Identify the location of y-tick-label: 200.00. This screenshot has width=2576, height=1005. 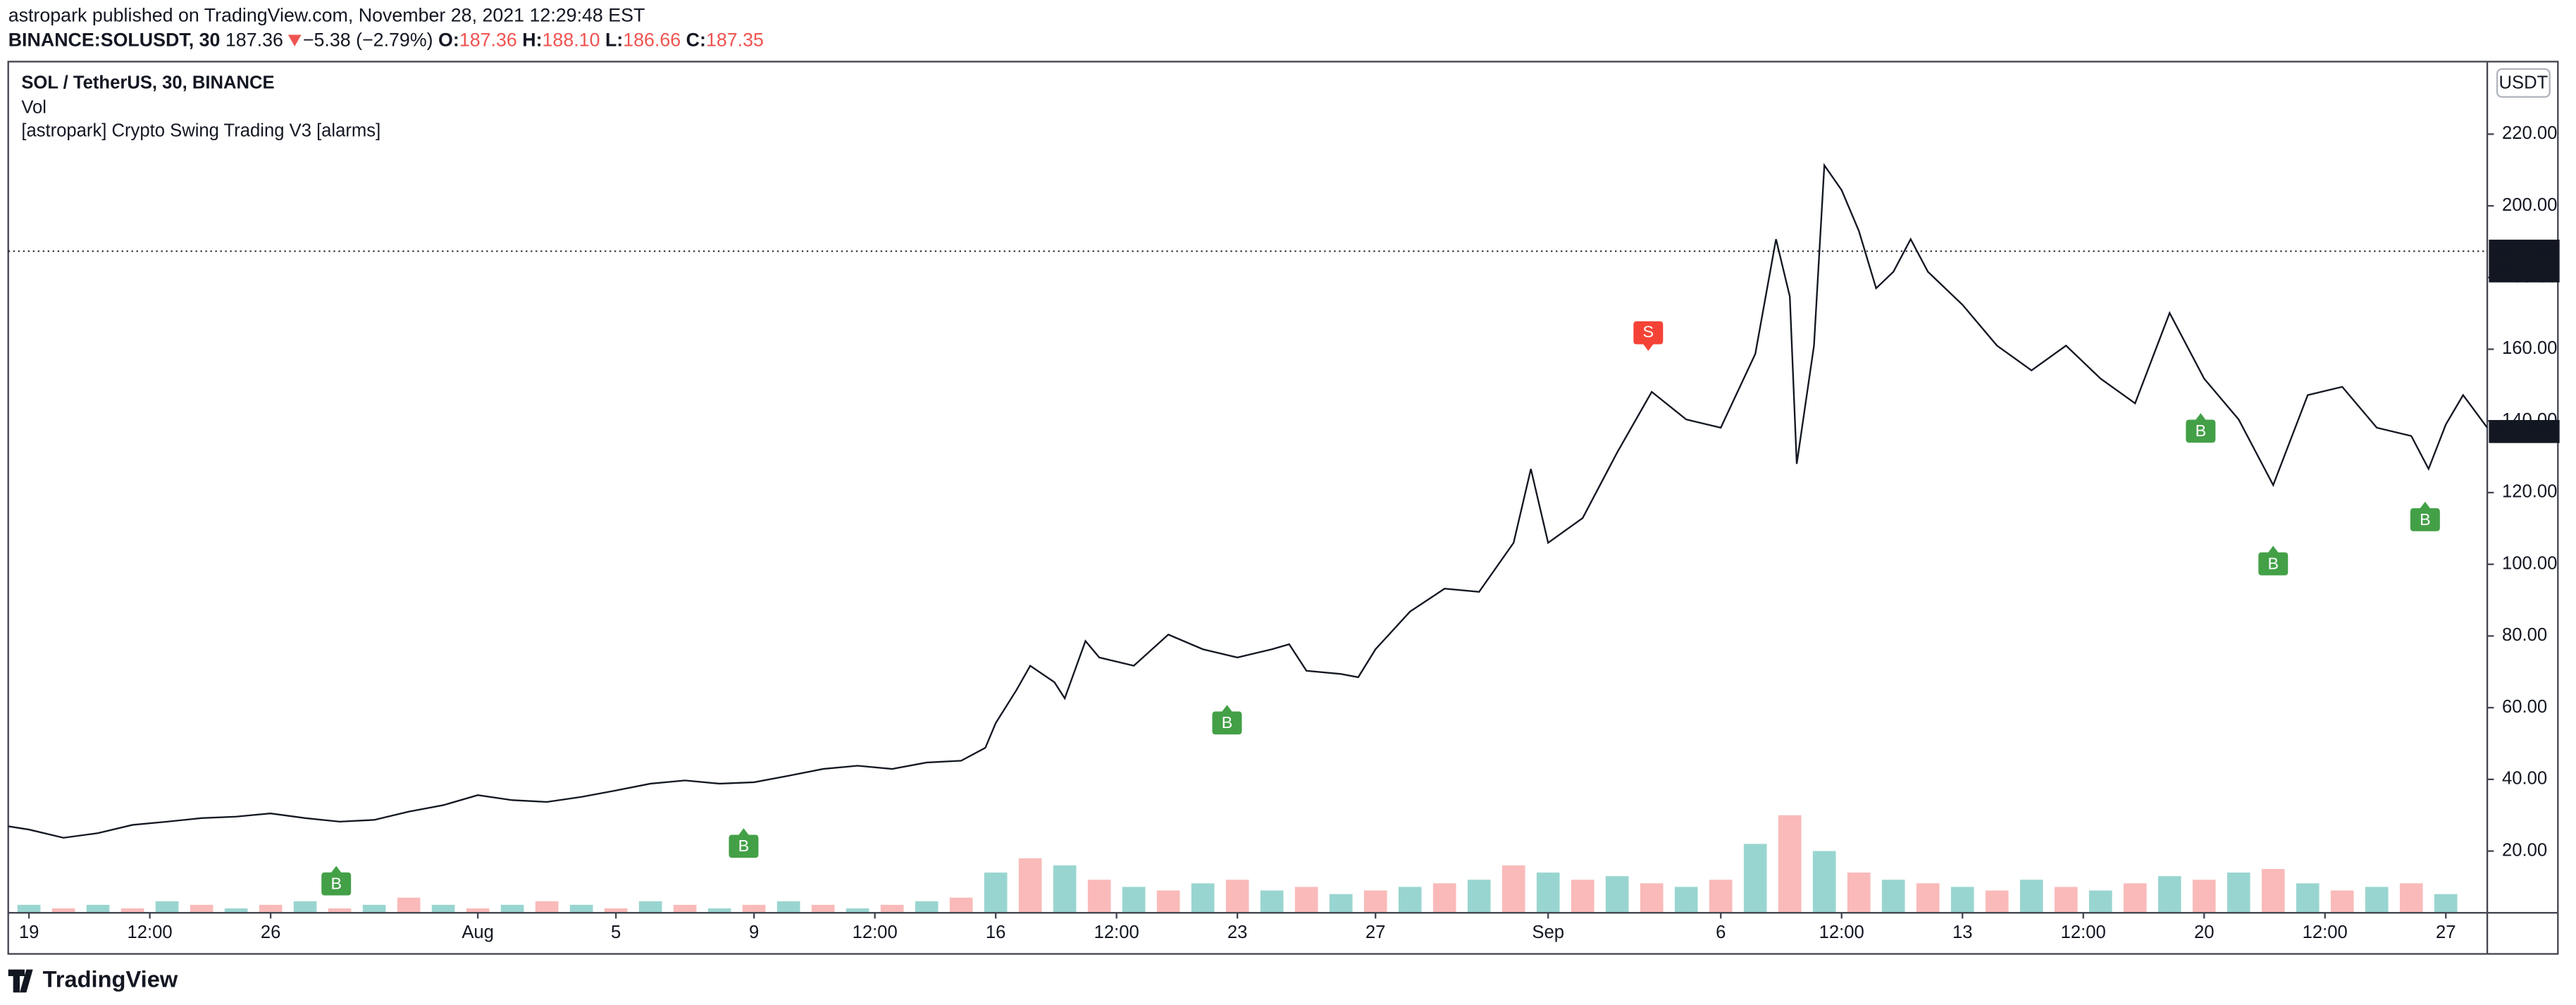
(2529, 205).